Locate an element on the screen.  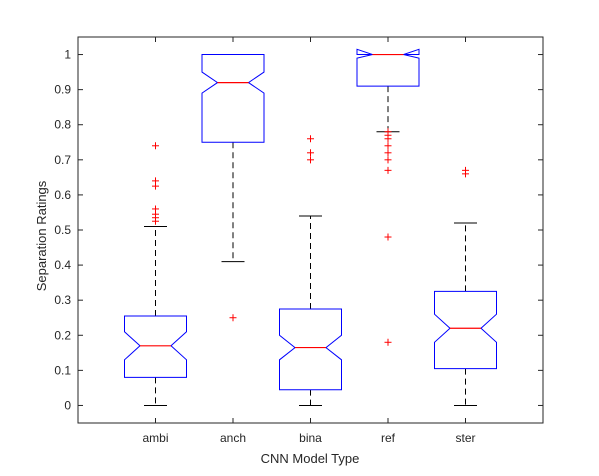
y-tick-label: 1 is located at coordinates (67, 55).